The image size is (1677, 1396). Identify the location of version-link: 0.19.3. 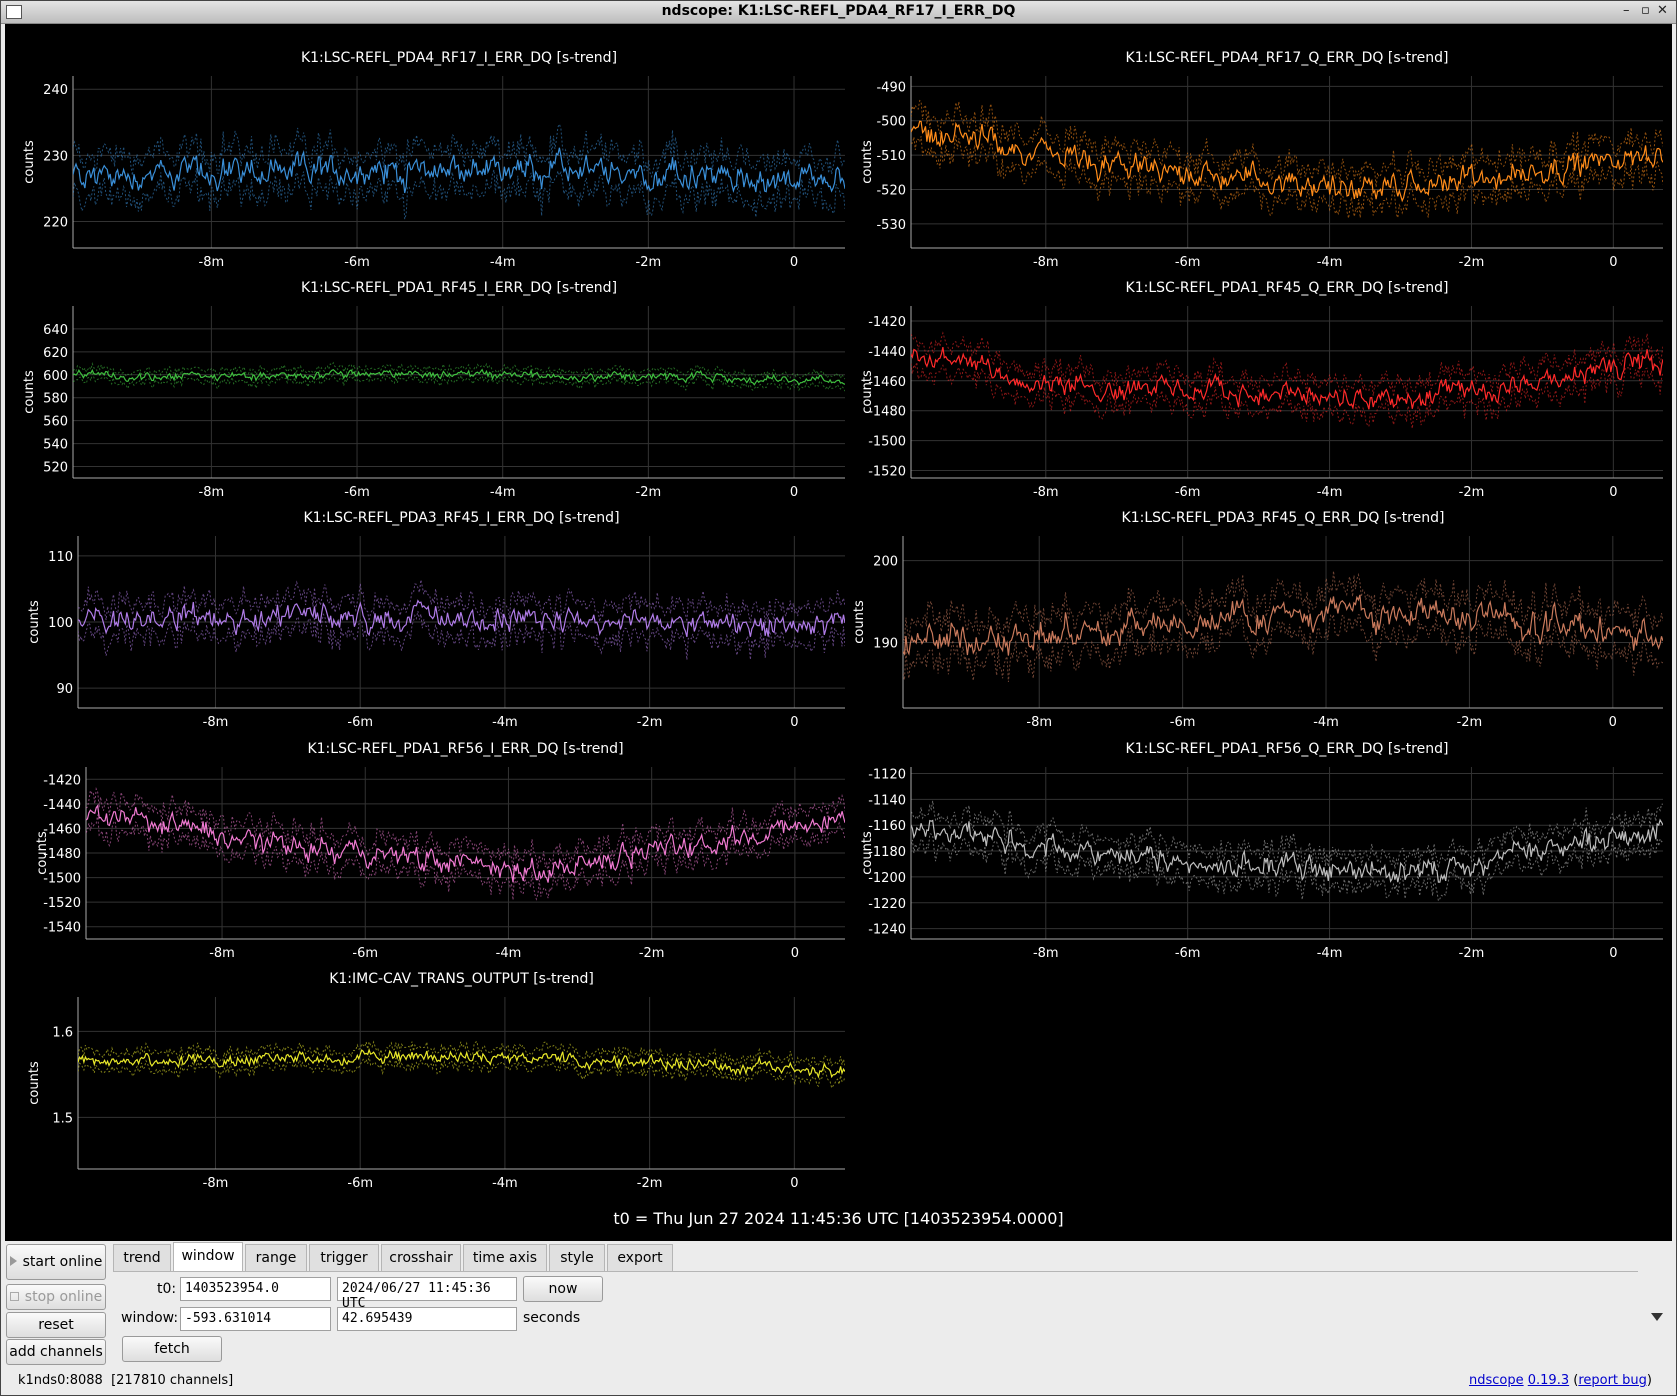
(1548, 1380).